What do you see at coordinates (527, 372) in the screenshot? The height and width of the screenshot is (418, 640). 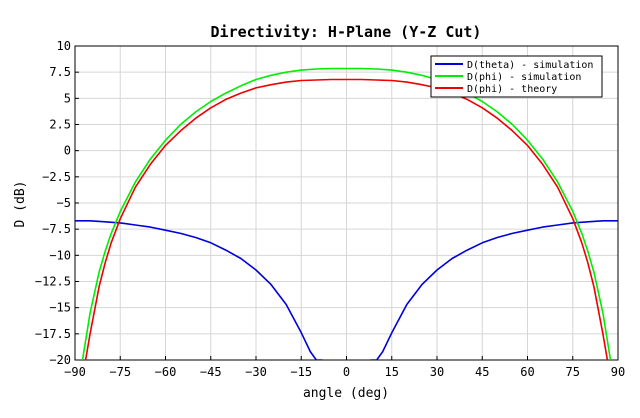 I see `x-tick-label: 60` at bounding box center [527, 372].